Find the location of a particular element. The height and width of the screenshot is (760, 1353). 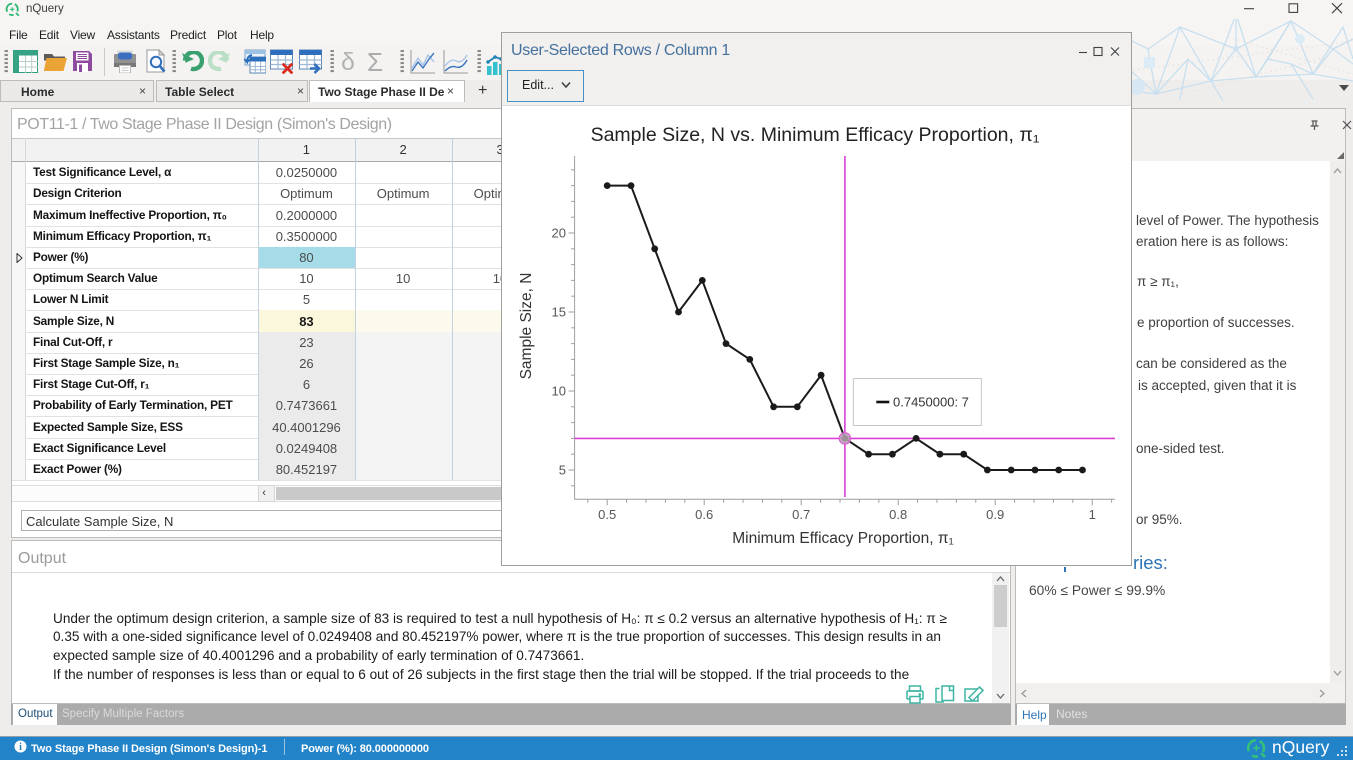

svg-text: 0.9 is located at coordinates (995, 514).